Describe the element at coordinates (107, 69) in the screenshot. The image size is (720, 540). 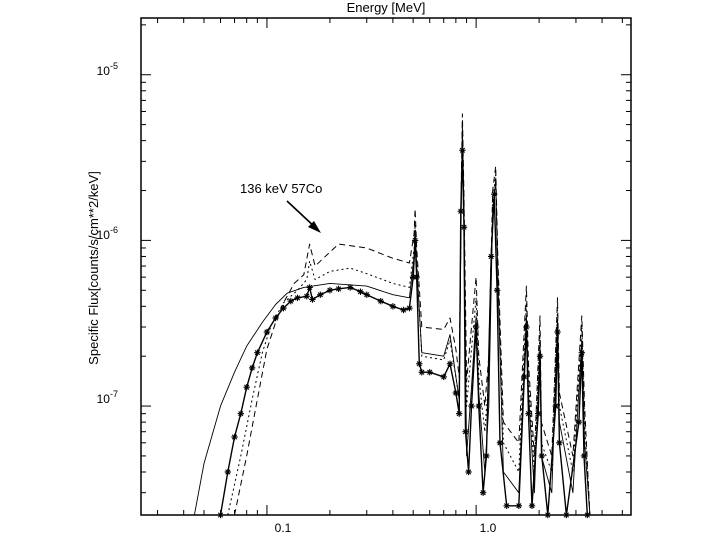
I see `y-tick-label-1e-5: 10⁻⁵` at that location.